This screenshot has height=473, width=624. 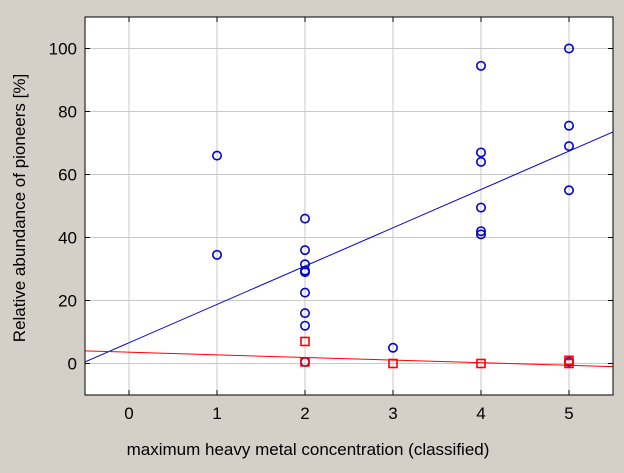 I want to click on fit-line-square, so click(x=349, y=359).